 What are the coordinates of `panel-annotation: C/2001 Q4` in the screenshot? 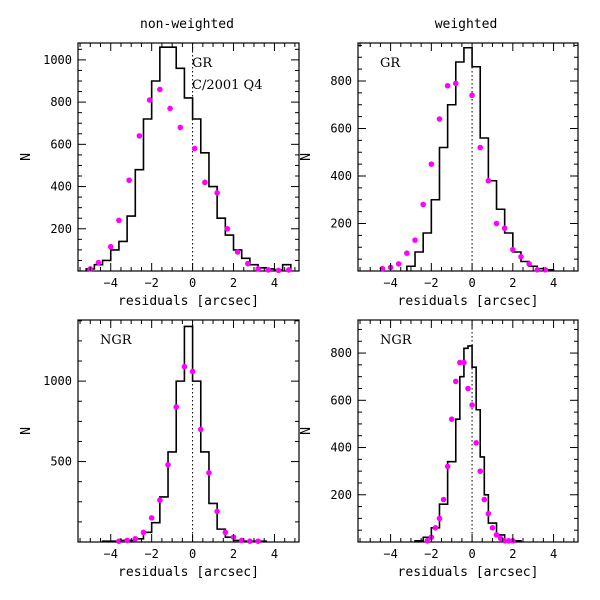 It's located at (227, 85).